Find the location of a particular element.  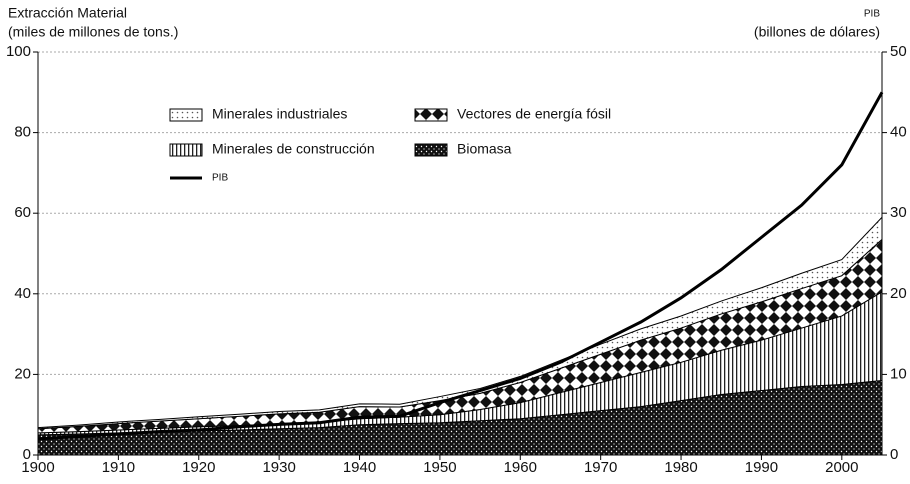

y2-tick-label: 10 is located at coordinates (898, 373).